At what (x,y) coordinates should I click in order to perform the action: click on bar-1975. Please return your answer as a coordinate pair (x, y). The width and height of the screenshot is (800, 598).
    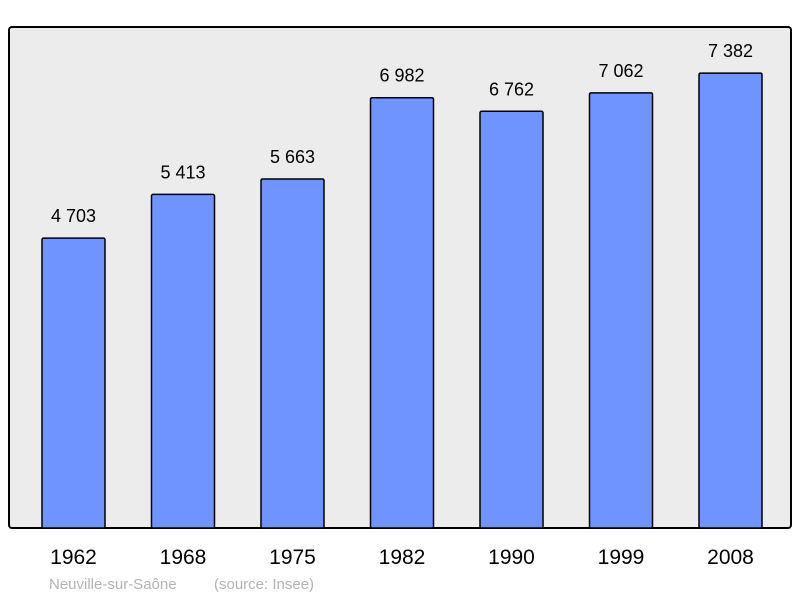
    Looking at the image, I should click on (292, 353).